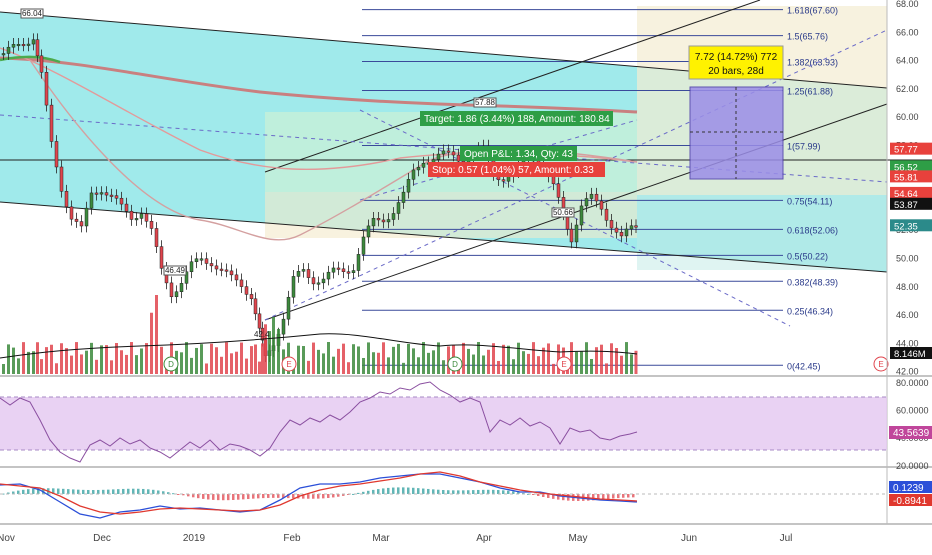 The width and height of the screenshot is (932, 555). What do you see at coordinates (396, 538) in the screenshot?
I see `time-axis: Nov Dec 2019 Feb Mar Apr May Jun Jul` at bounding box center [396, 538].